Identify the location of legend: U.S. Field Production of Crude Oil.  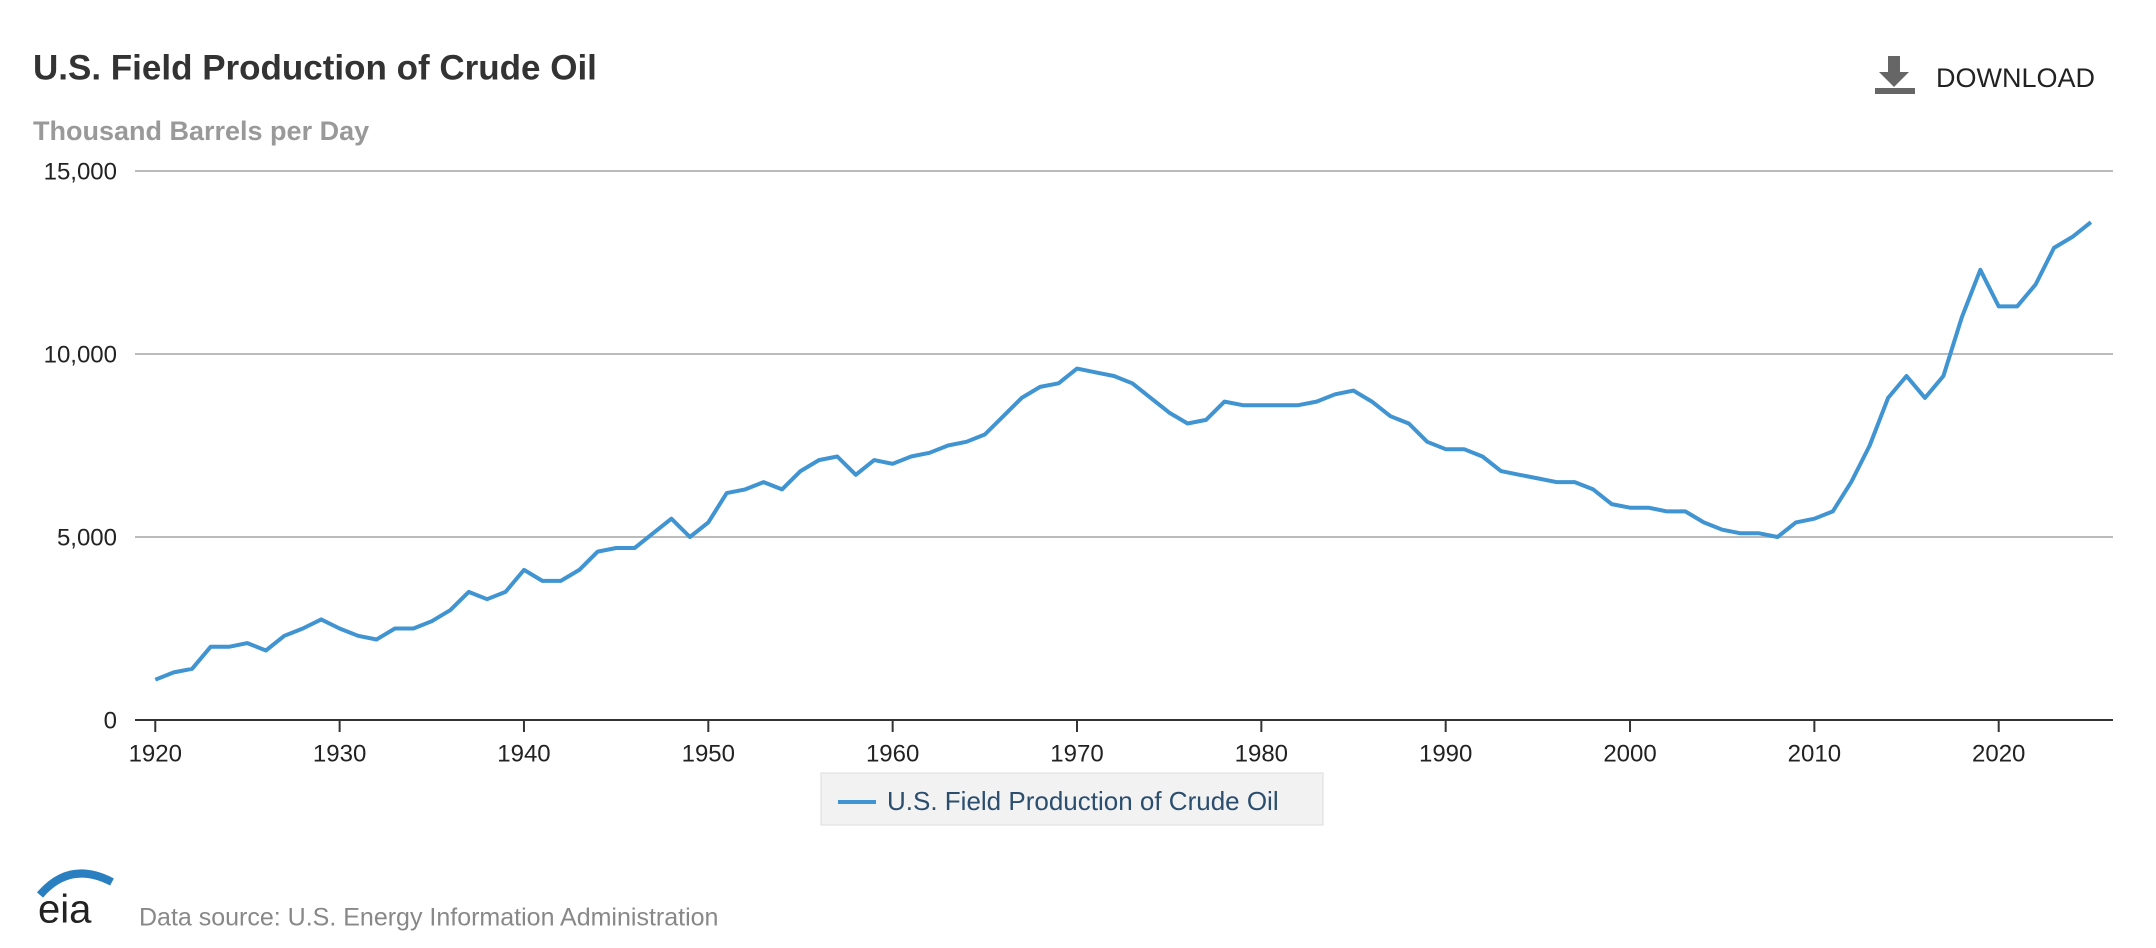
(1072, 799).